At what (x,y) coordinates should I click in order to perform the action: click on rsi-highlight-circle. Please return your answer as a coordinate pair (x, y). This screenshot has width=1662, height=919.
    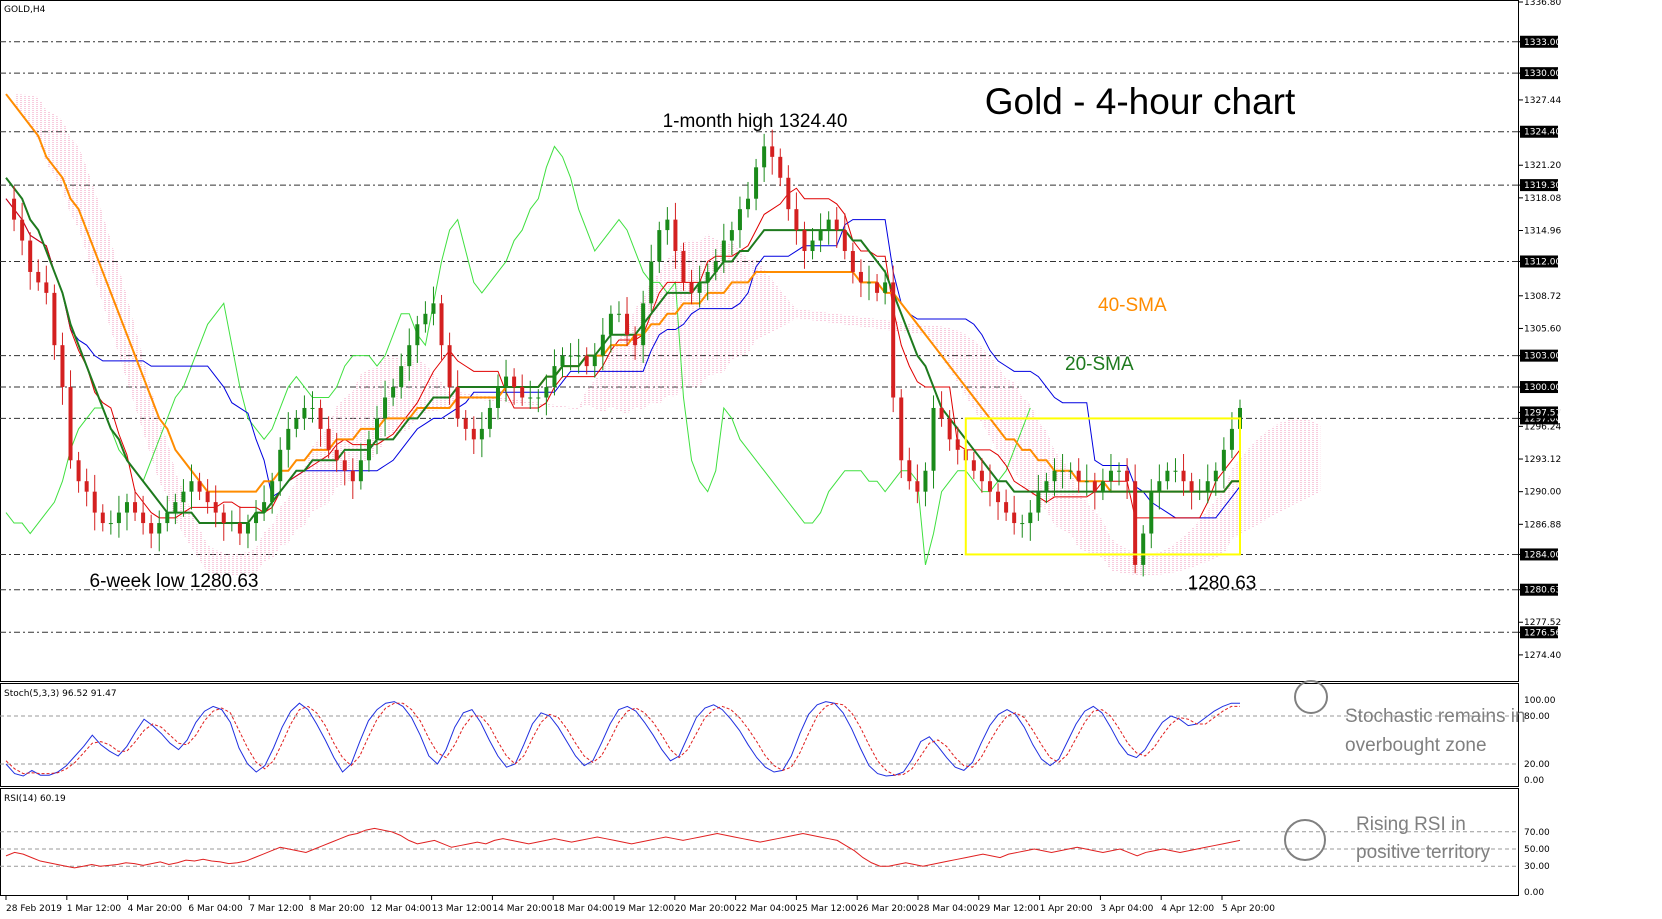
    Looking at the image, I should click on (1305, 840).